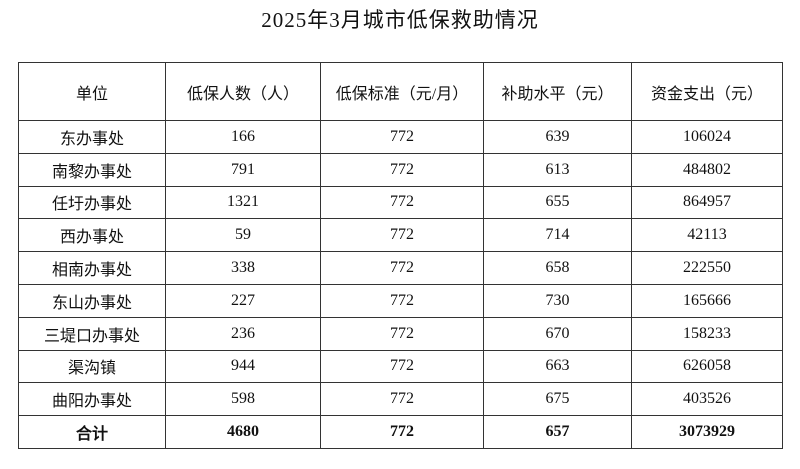 The width and height of the screenshot is (800, 469). What do you see at coordinates (92, 432) in the screenshot?
I see `total-cell: 合计` at bounding box center [92, 432].